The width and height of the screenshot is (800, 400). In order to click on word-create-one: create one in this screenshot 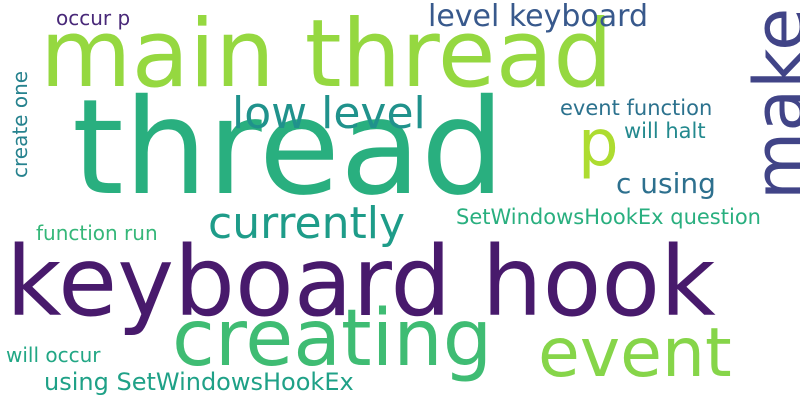, I will do `click(20, 124)`.